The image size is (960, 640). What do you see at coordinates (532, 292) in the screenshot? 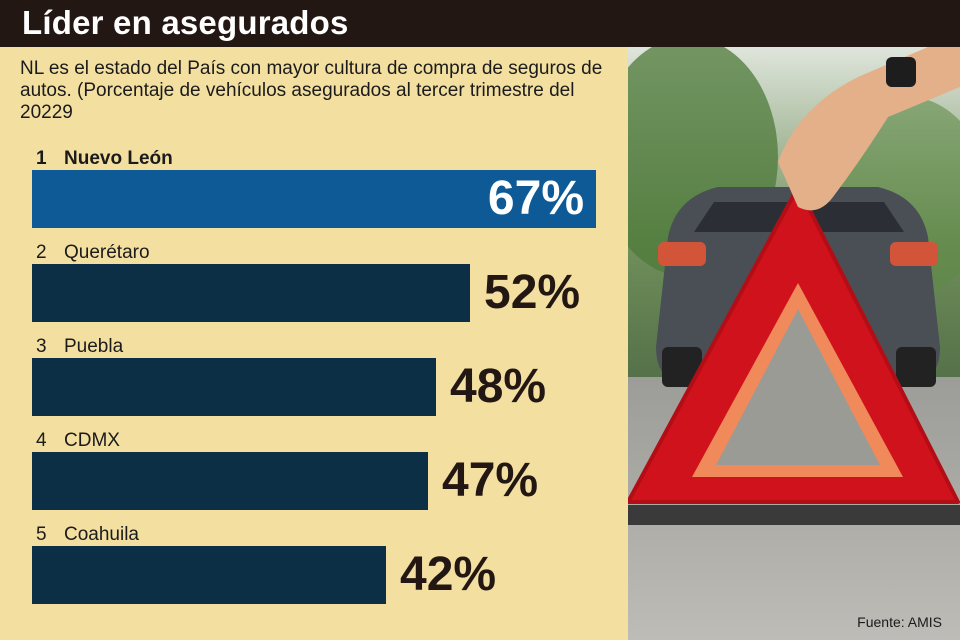
I see `value-label: 52%` at bounding box center [532, 292].